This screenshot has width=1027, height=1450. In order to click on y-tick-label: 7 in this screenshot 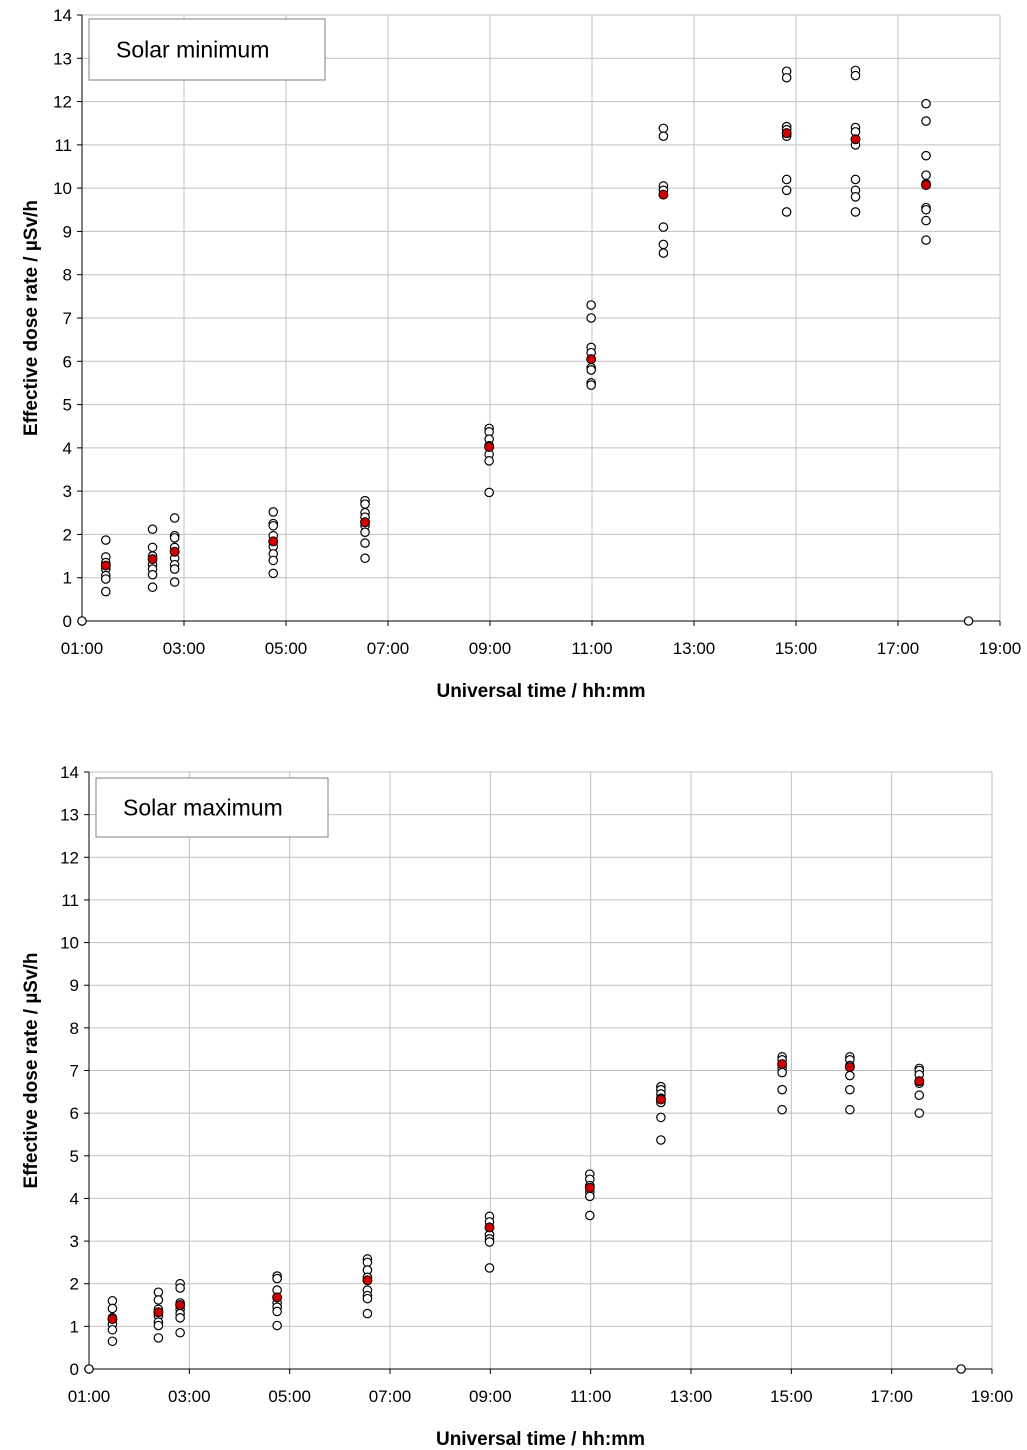, I will do `click(67, 318)`.